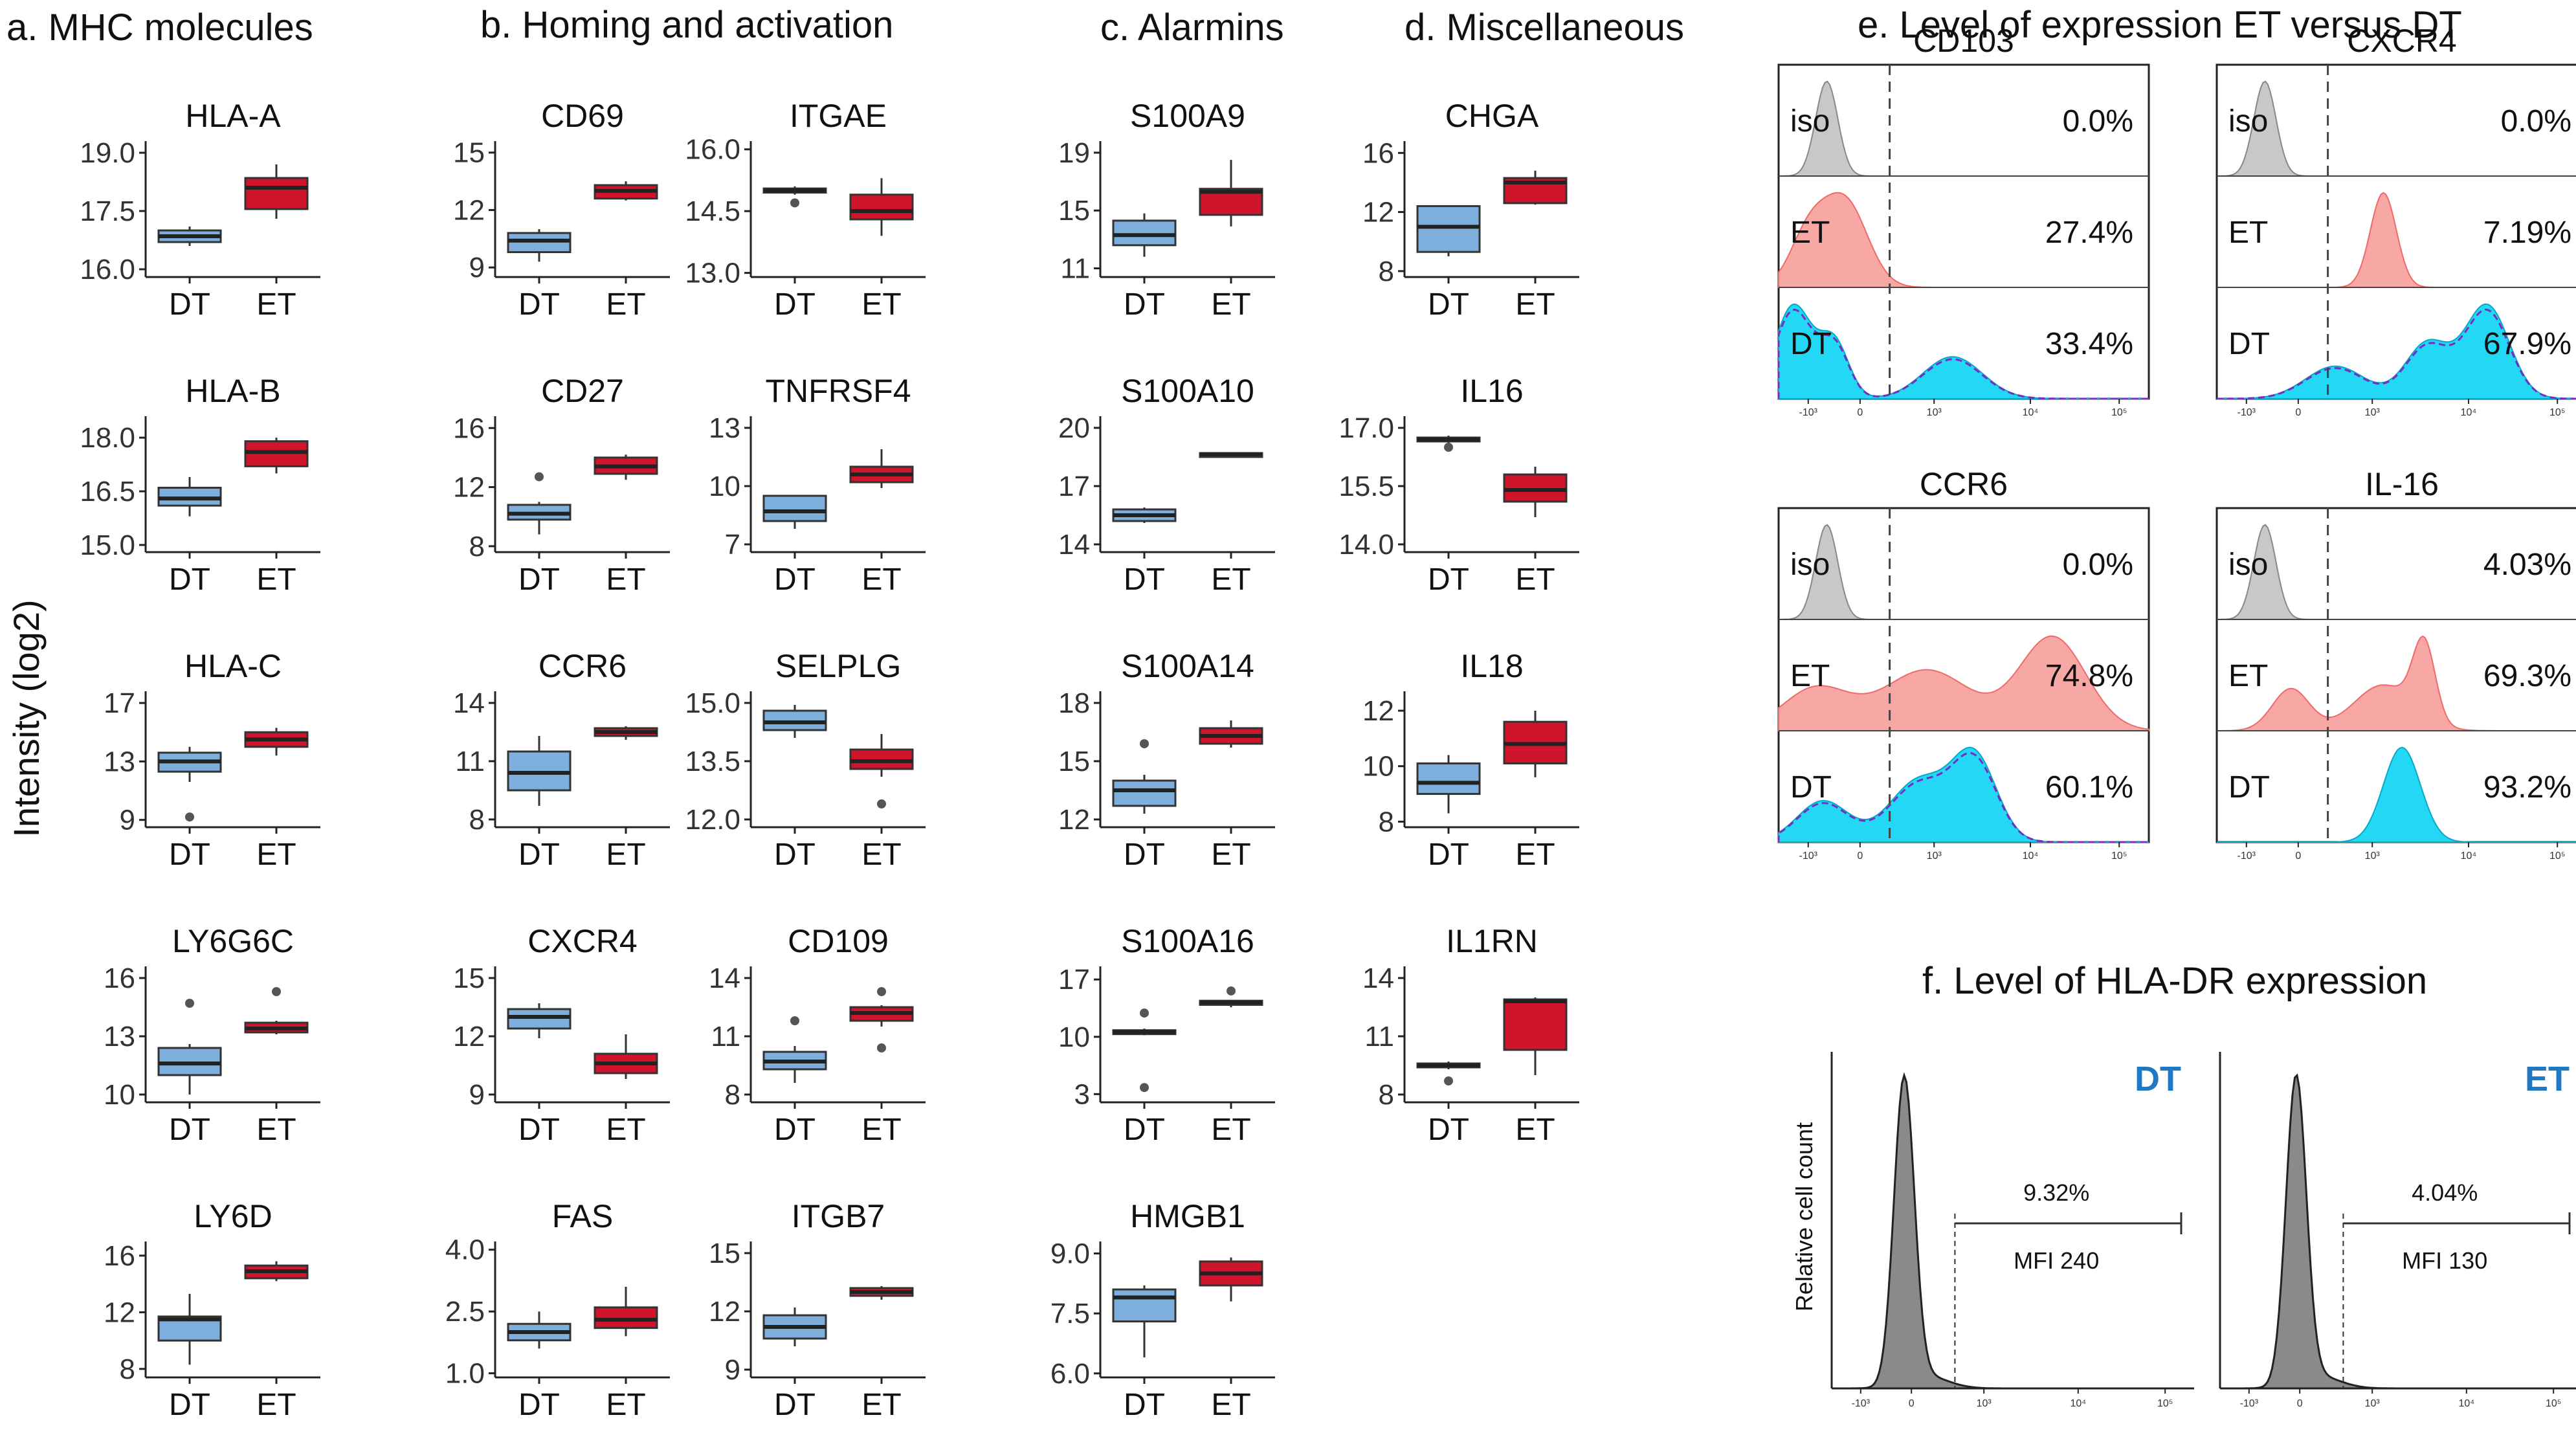 Image resolution: width=2576 pixels, height=1435 pixels. Describe the element at coordinates (2527, 233) in the screenshot. I see `percent-label: 7.19%` at that location.